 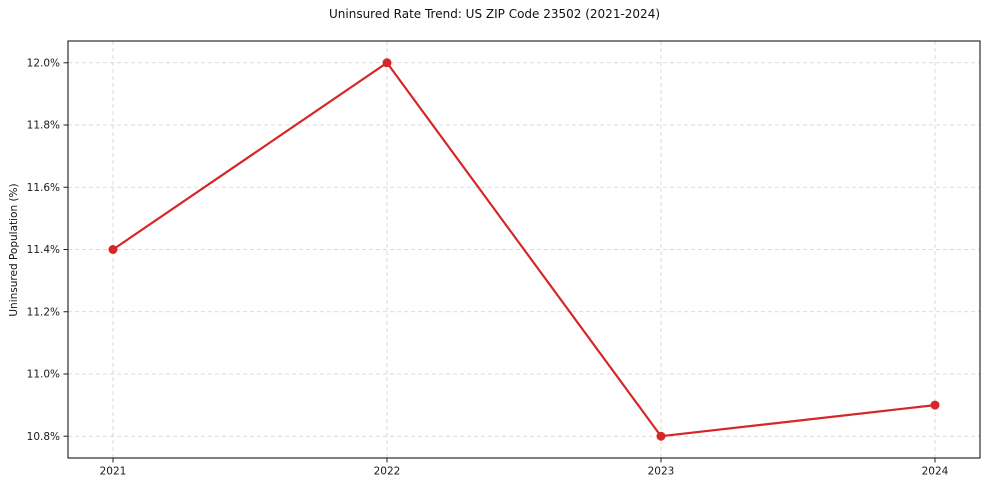 I want to click on y-tick-label: 12.0%, so click(x=43, y=63).